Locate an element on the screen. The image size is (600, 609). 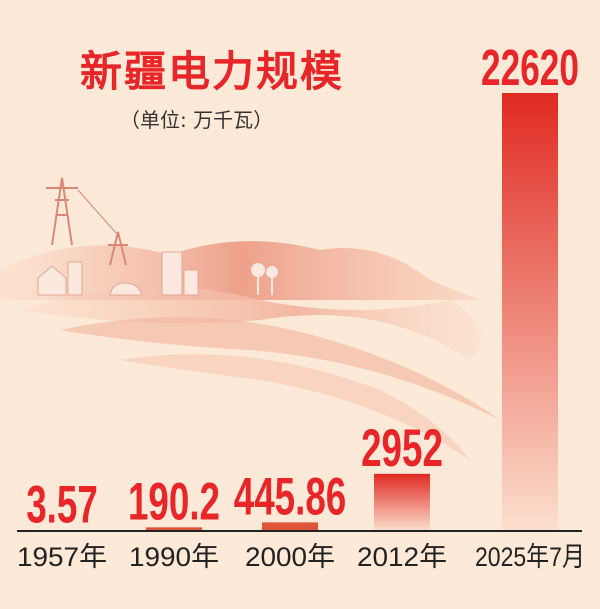
value-label: 22620 is located at coordinates (530, 69).